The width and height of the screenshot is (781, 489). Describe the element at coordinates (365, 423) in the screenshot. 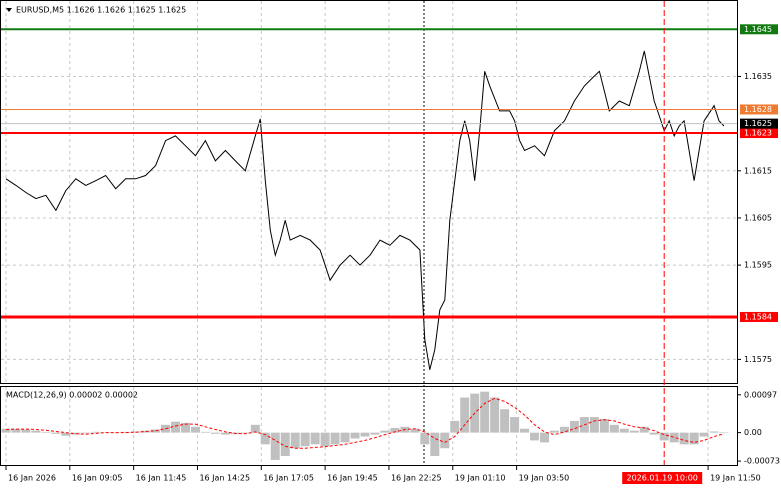

I see `signal-line` at that location.